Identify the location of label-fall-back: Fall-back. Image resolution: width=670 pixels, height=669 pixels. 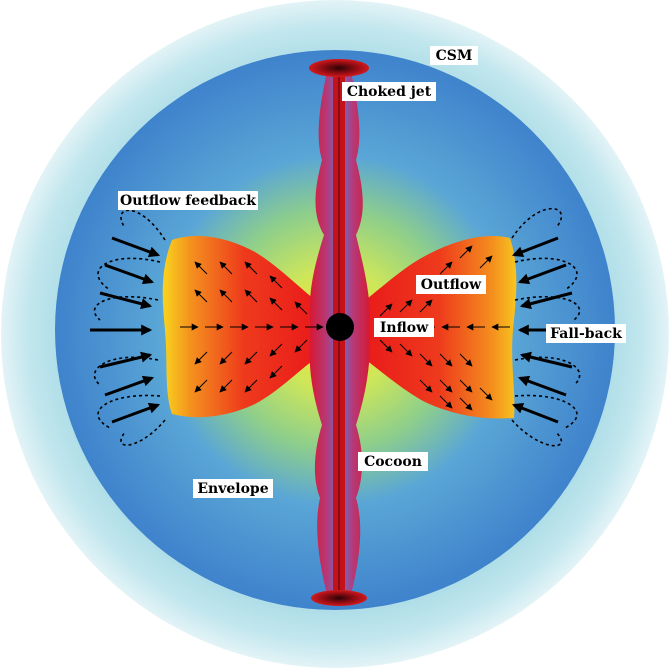
(586, 333).